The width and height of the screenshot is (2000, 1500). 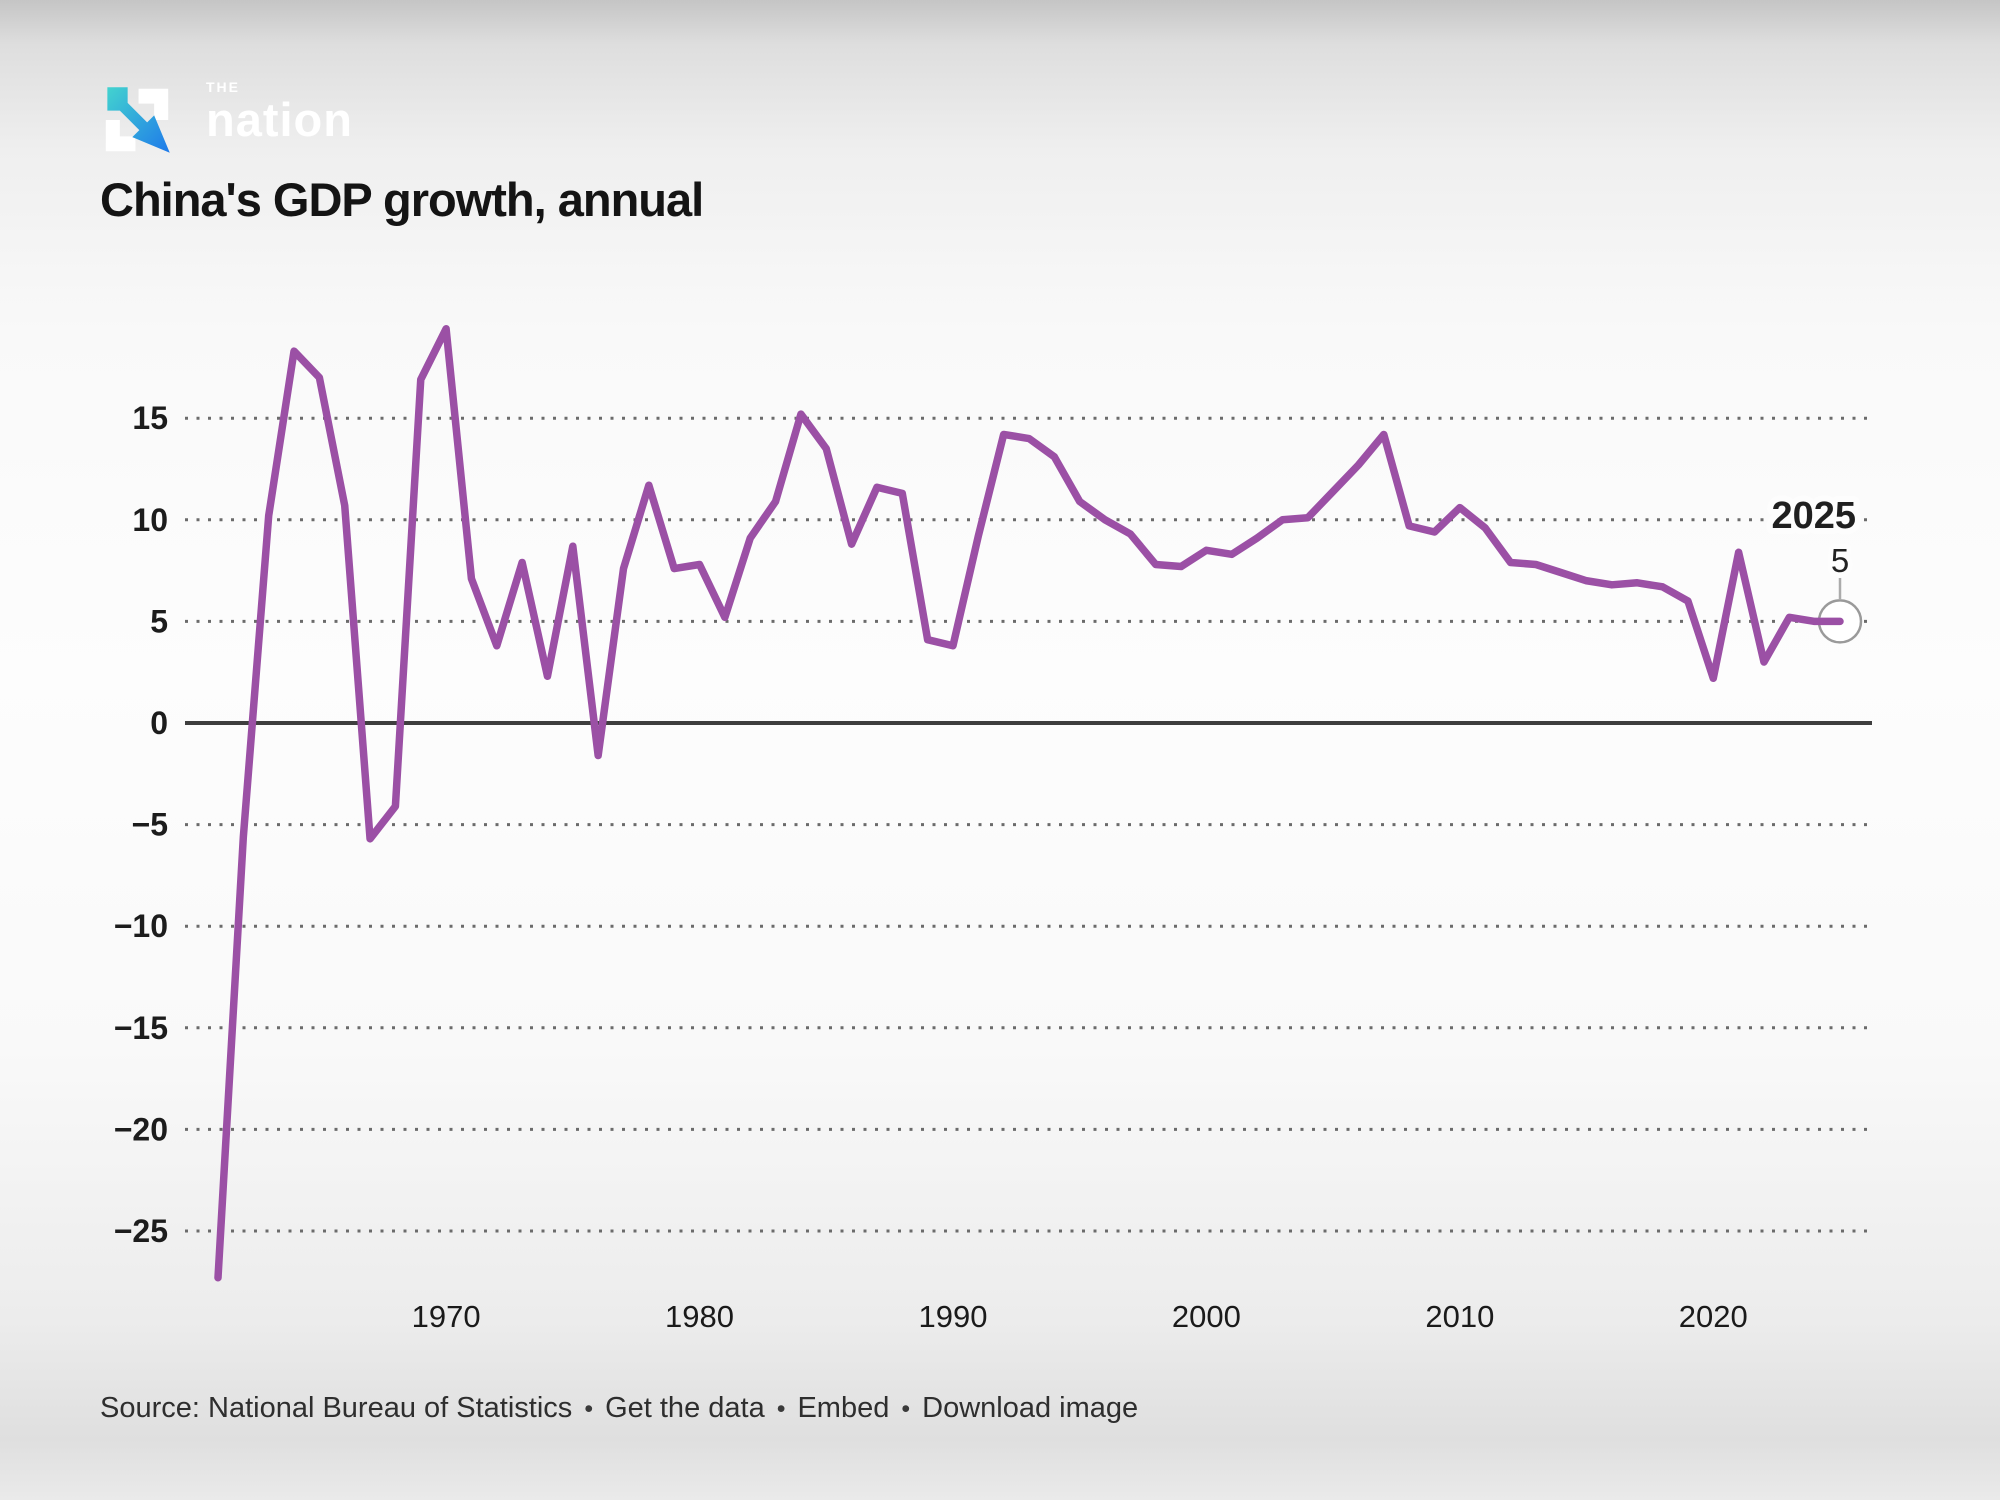 What do you see at coordinates (1840, 560) in the screenshot?
I see `annotation-value-label: 5` at bounding box center [1840, 560].